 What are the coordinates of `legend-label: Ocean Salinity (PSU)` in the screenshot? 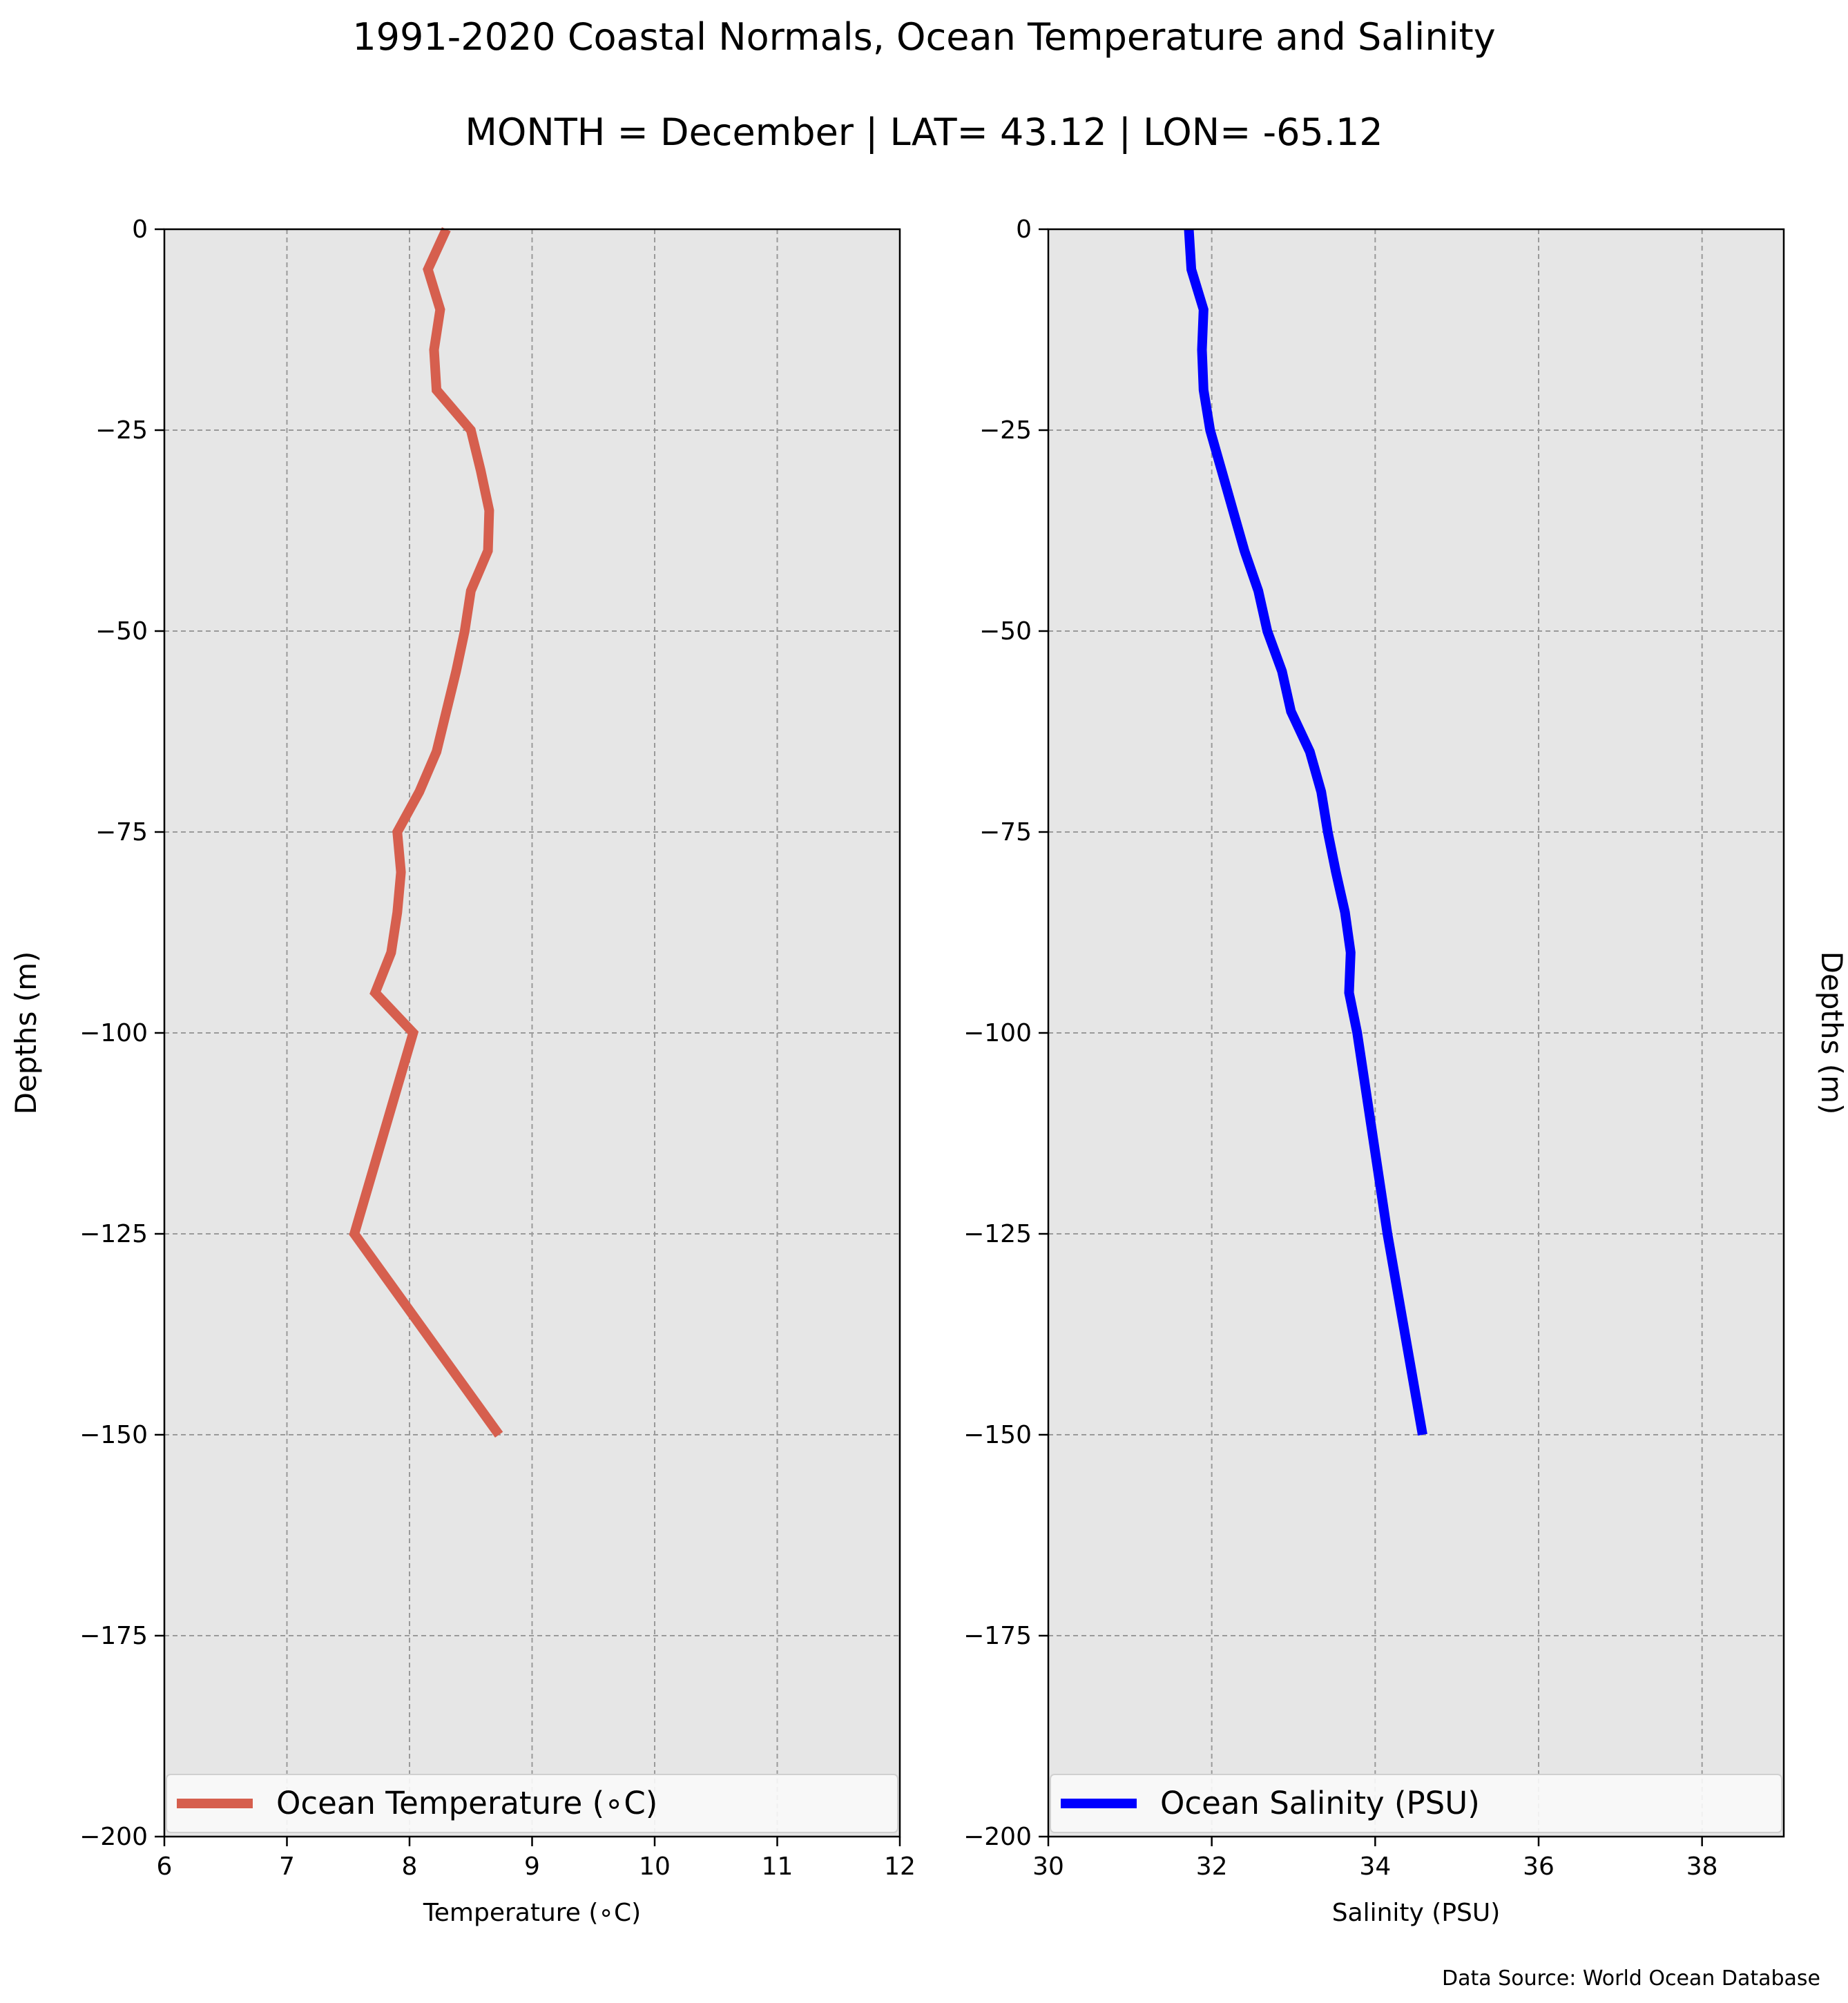 It's located at (1320, 1803).